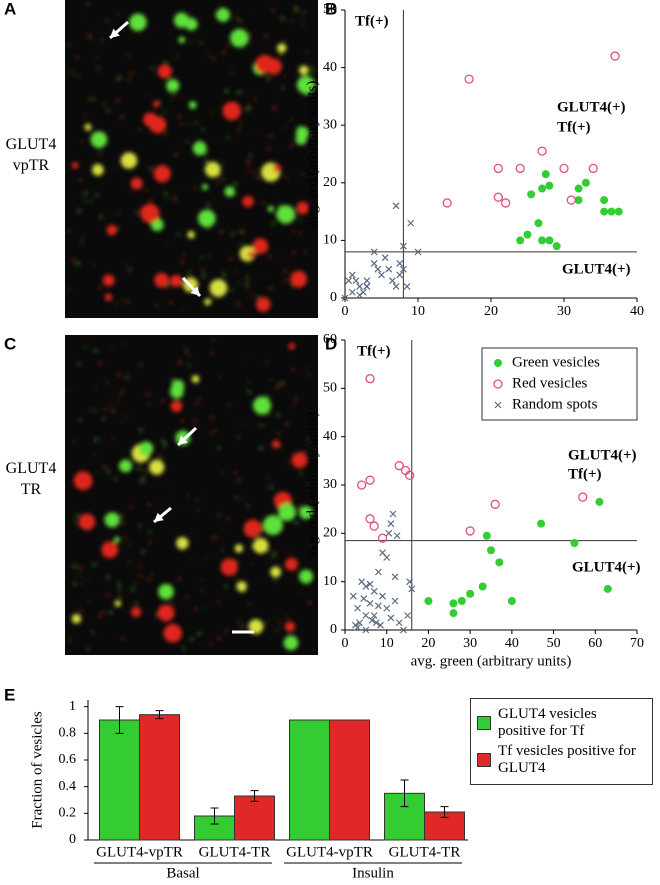  What do you see at coordinates (68, 813) in the screenshot?
I see `y-tick-label: 0.2` at bounding box center [68, 813].